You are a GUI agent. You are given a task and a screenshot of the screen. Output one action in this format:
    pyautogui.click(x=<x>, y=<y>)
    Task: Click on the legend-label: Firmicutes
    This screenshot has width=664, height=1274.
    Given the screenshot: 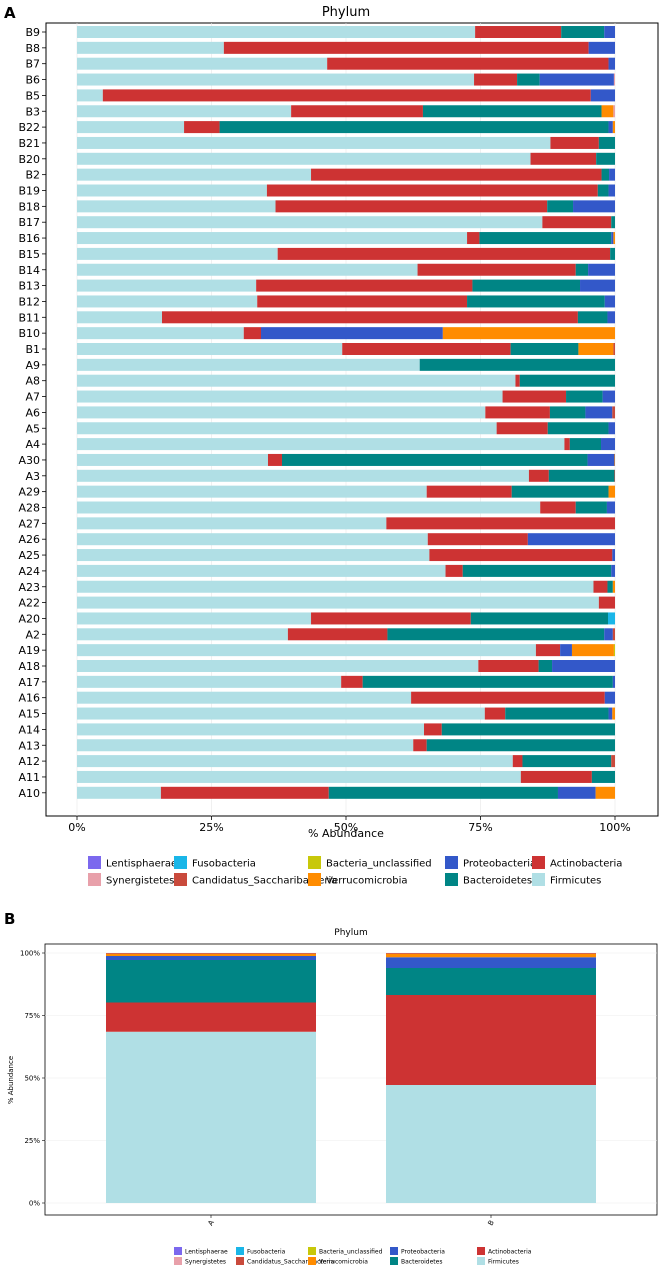 What is the action you would take?
    pyautogui.click(x=575, y=881)
    